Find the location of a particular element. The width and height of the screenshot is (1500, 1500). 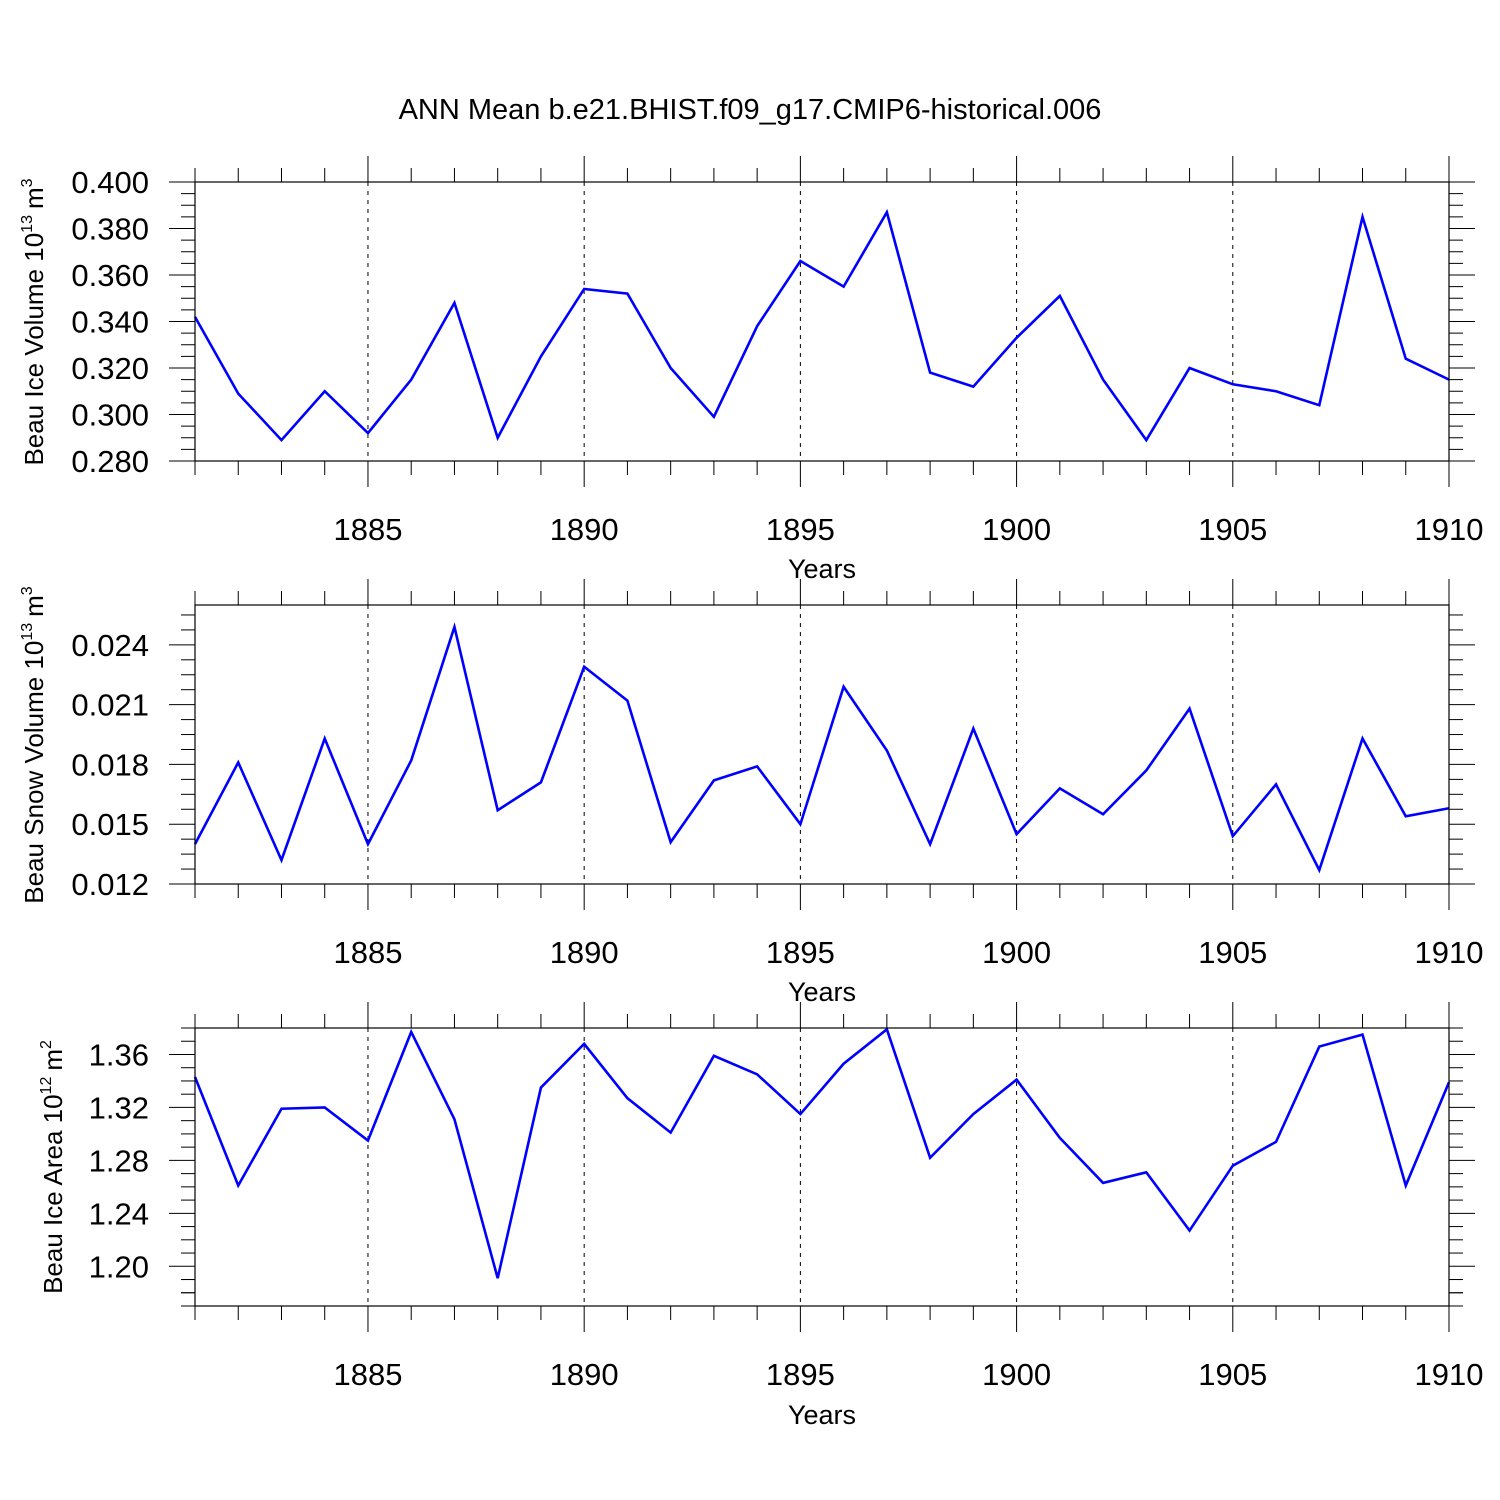

y-axis-label-text: Beau Ice Volume 10 is located at coordinates (34, 349).